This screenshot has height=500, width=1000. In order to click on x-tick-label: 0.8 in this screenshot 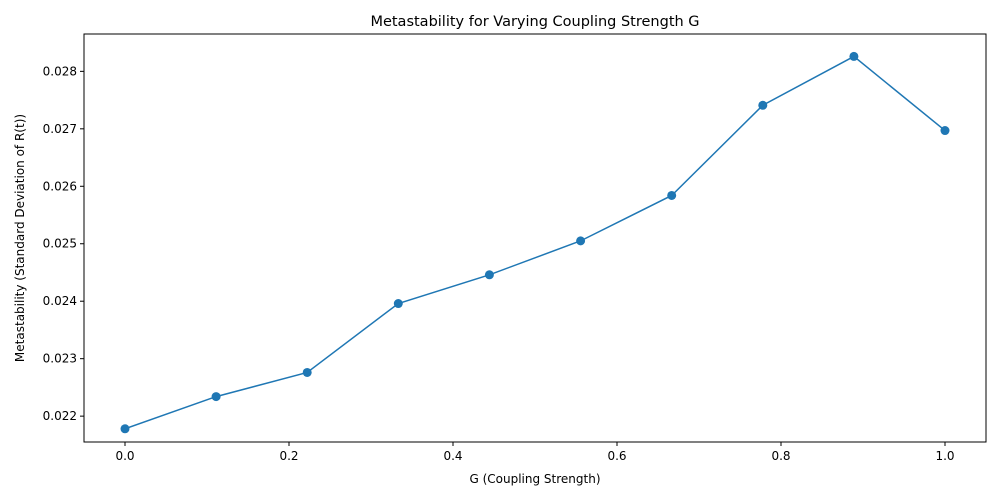, I will do `click(780, 456)`.